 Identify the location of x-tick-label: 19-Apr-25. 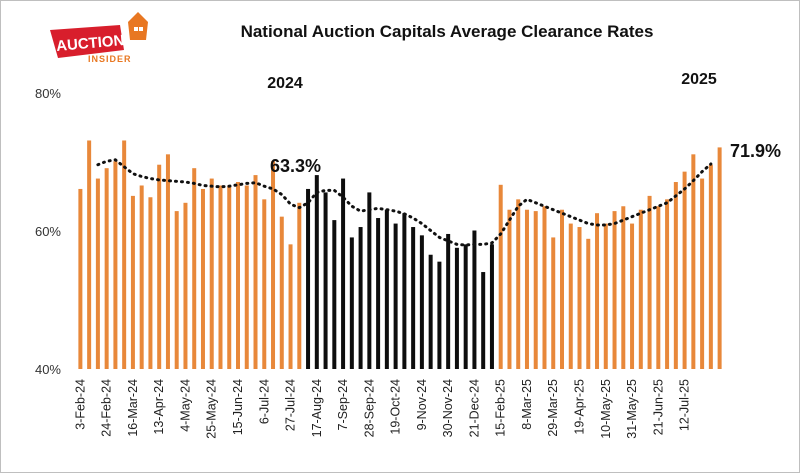
(580, 407).